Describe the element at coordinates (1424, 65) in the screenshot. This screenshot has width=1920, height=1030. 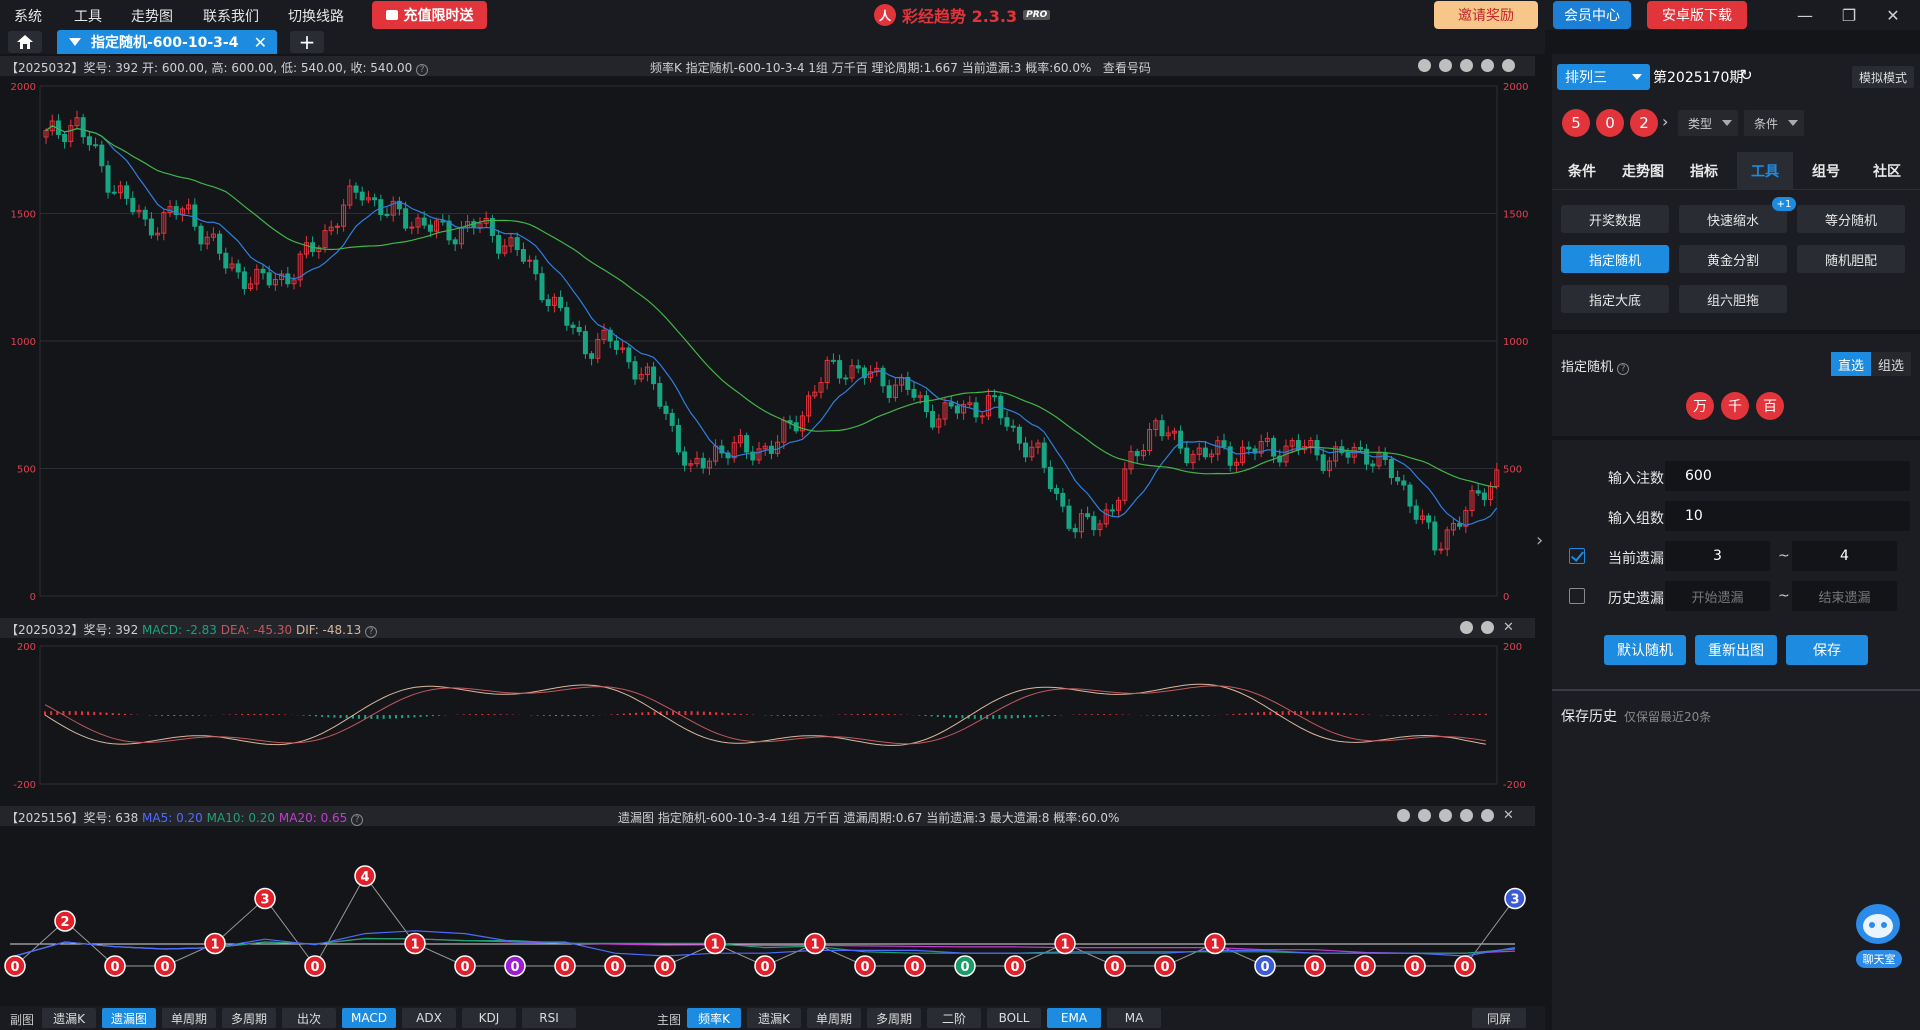
I see `edit-icon` at that location.